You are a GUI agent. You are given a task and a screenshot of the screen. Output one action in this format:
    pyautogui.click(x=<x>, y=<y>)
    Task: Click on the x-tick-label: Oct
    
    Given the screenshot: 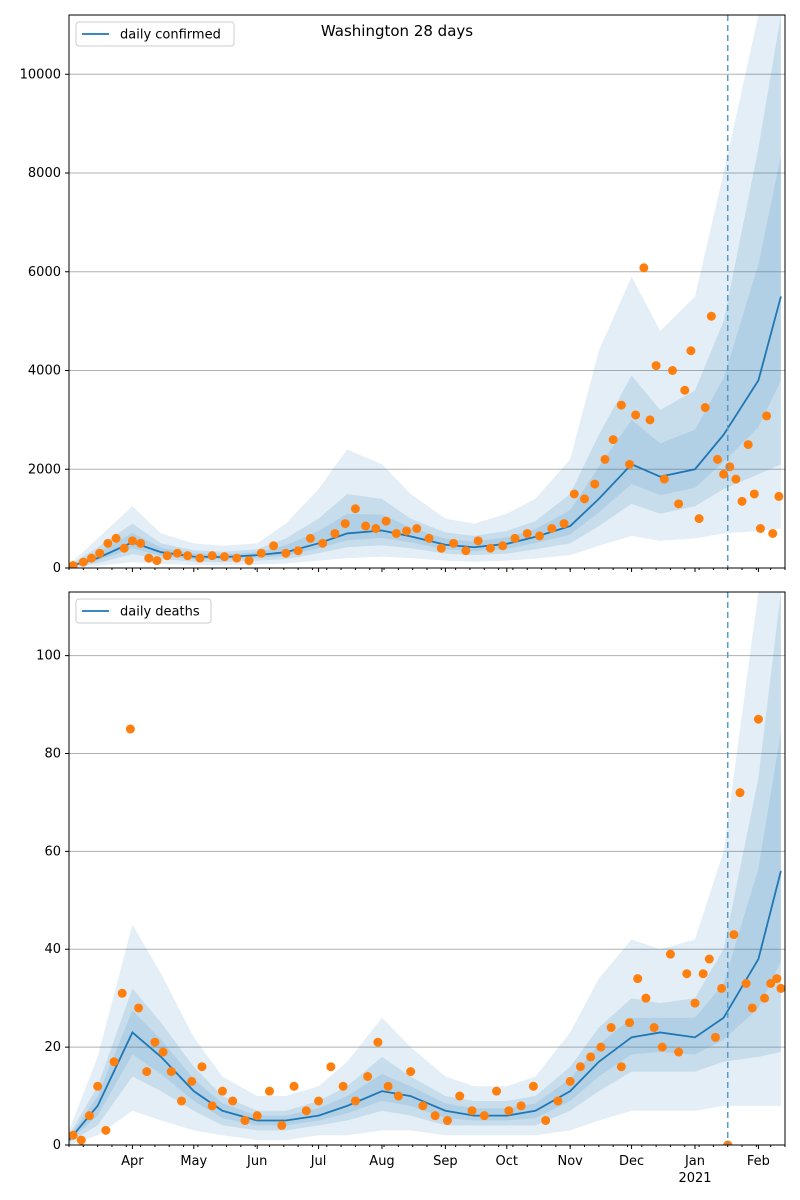 What is the action you would take?
    pyautogui.click(x=507, y=1161)
    